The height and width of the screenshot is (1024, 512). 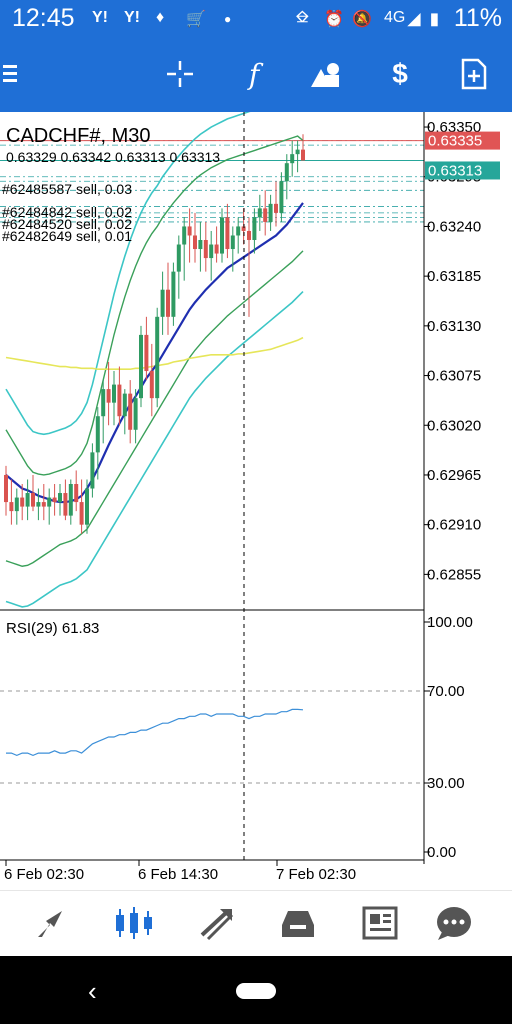 I want to click on home-icon, so click(x=256, y=991).